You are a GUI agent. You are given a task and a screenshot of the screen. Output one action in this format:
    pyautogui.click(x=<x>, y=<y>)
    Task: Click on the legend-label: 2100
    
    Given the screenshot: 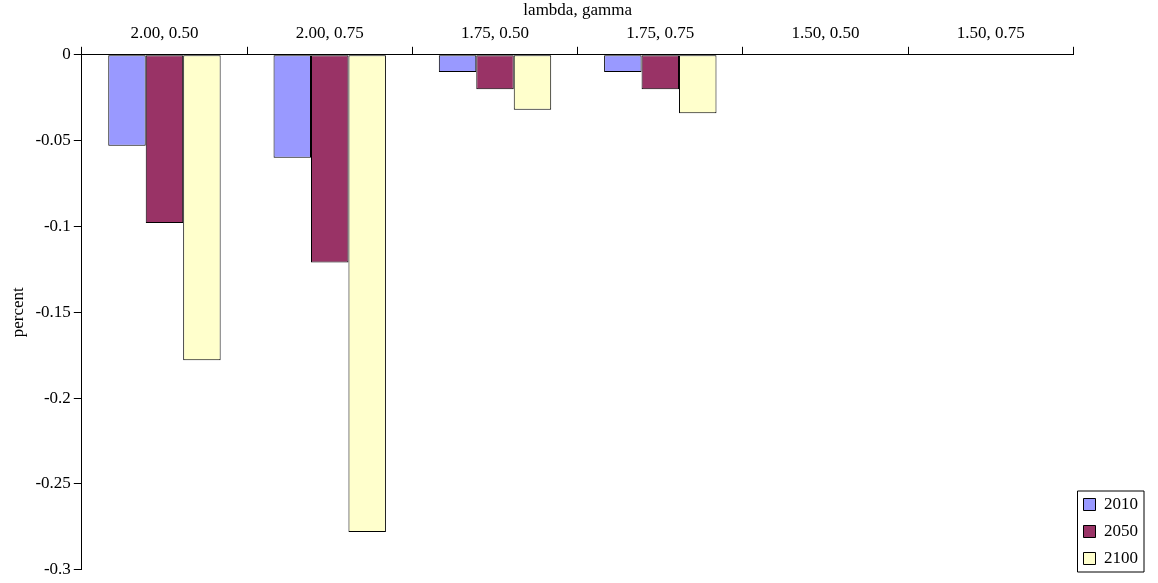 What is the action you would take?
    pyautogui.click(x=1121, y=557)
    